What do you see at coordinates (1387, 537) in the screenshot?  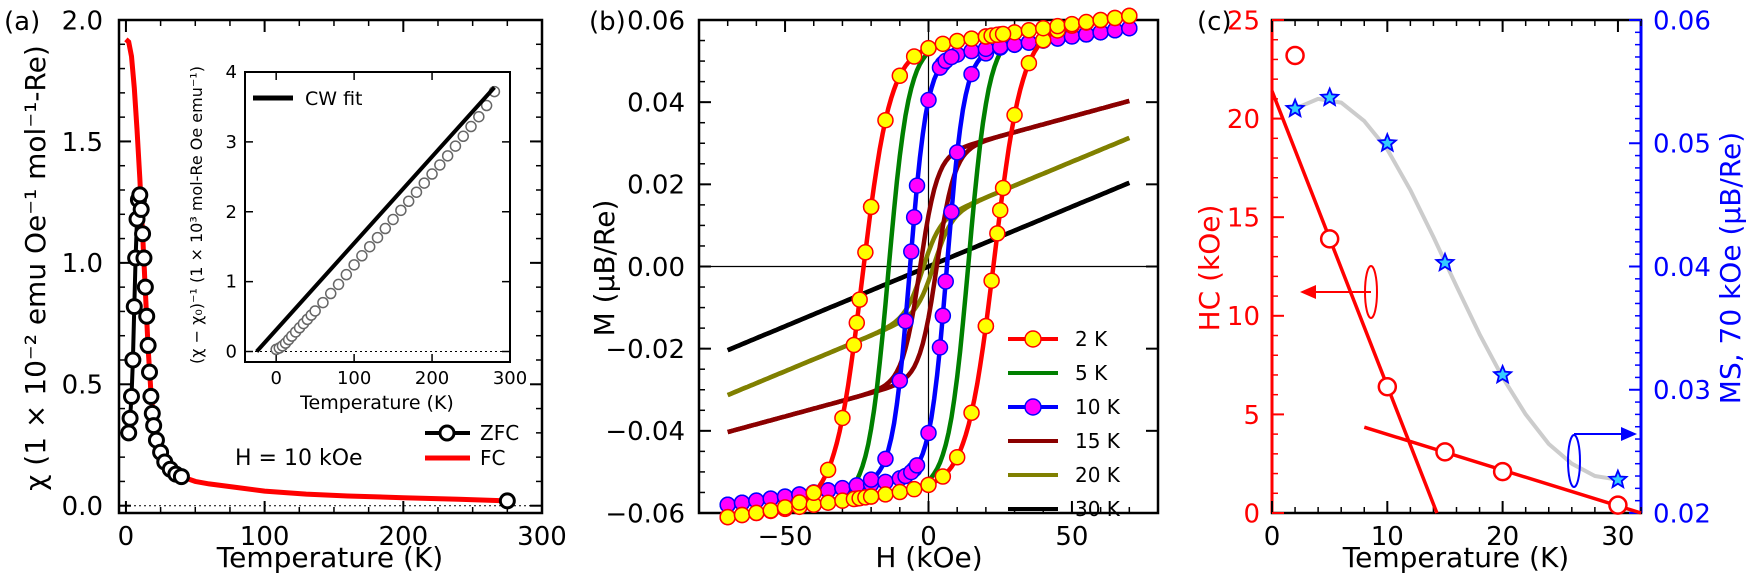 I see `c-xtick-label: 10` at bounding box center [1387, 537].